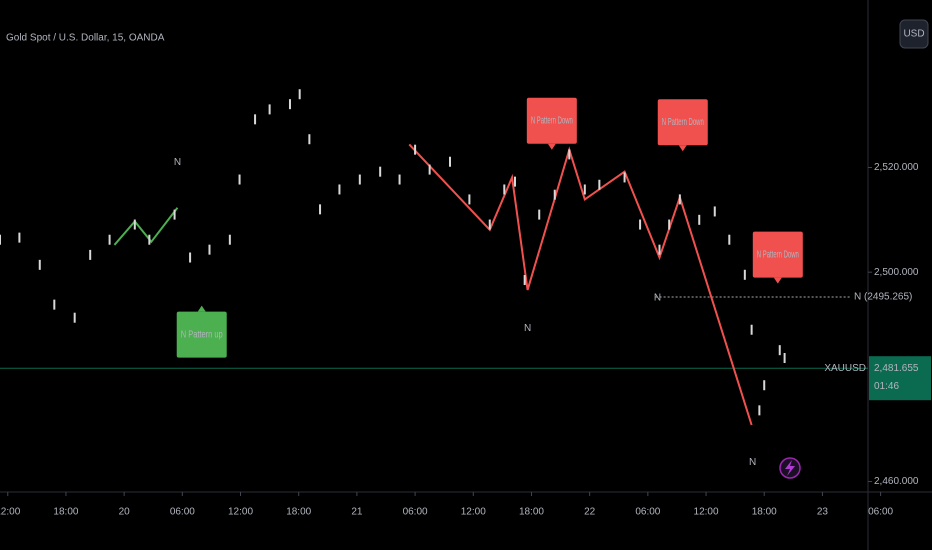 The height and width of the screenshot is (550, 932). Describe the element at coordinates (357, 512) in the screenshot. I see `x-tick-label: 21` at that location.